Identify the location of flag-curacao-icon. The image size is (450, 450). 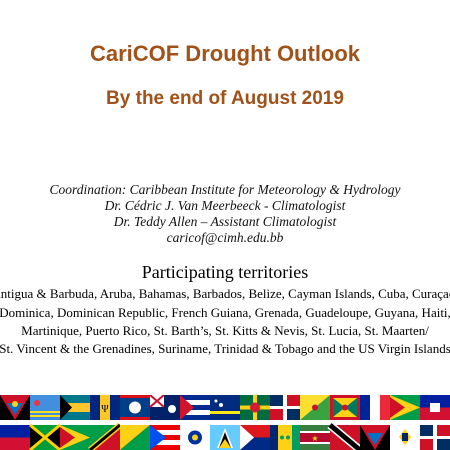
(225, 407).